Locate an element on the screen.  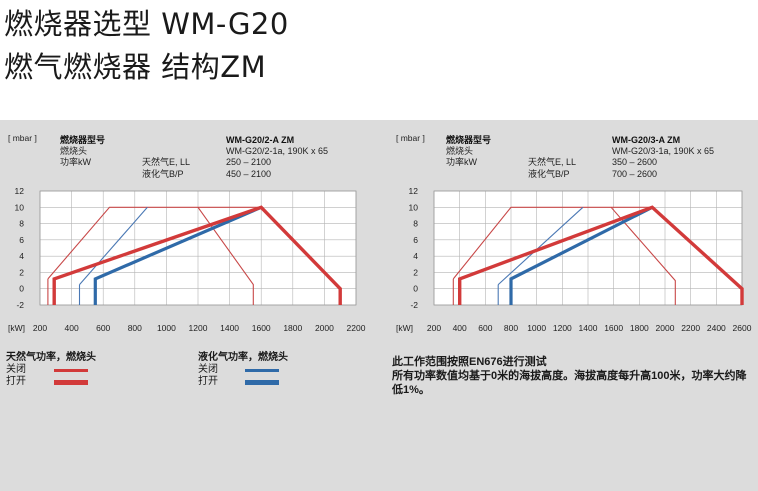
test-note-standard: 此工作范围按照EN676进行测试 is located at coordinates (469, 362).